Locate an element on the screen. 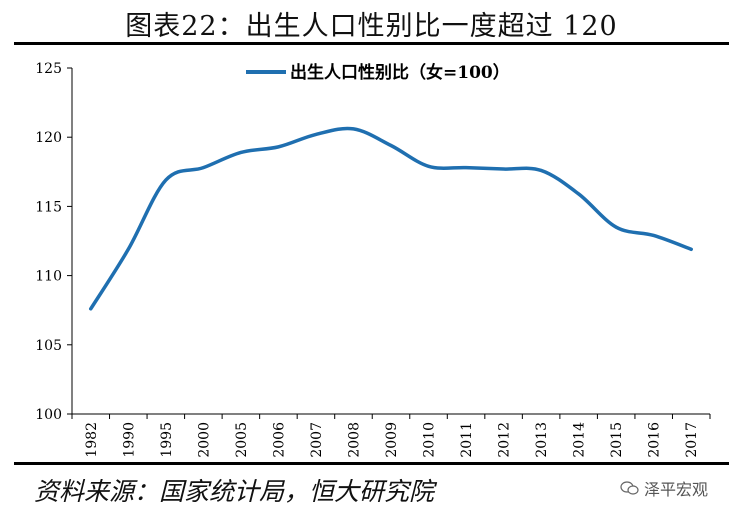 Image resolution: width=743 pixels, height=514 pixels. wechat-icon is located at coordinates (629, 488).